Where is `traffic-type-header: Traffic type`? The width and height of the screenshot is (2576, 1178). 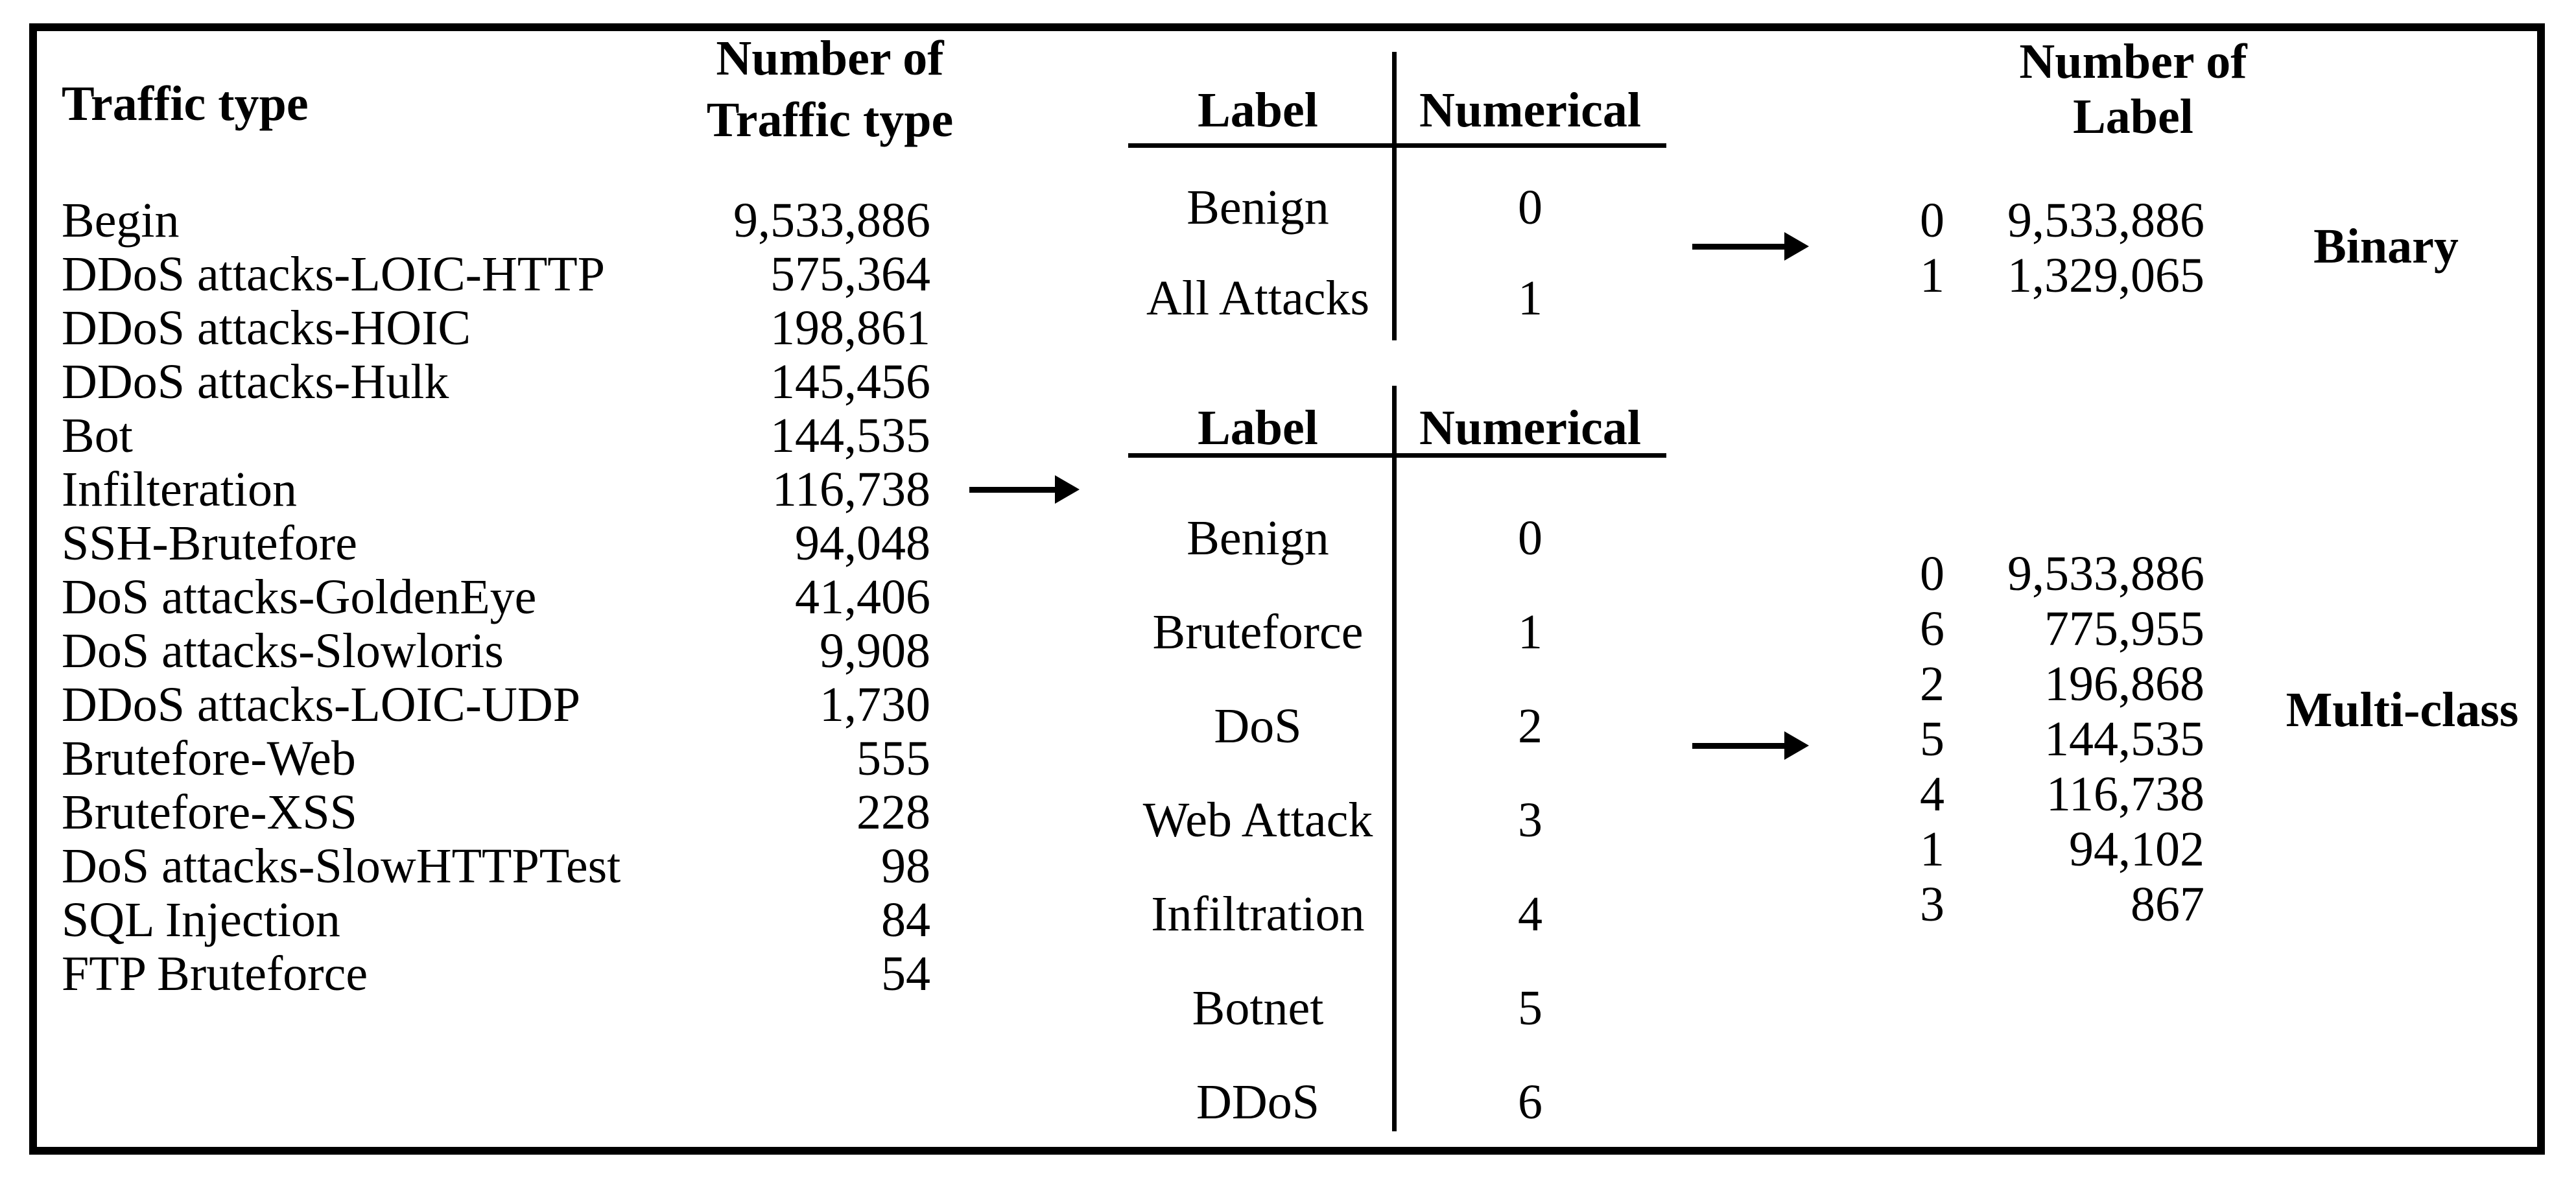 traffic-type-header: Traffic type is located at coordinates (185, 104).